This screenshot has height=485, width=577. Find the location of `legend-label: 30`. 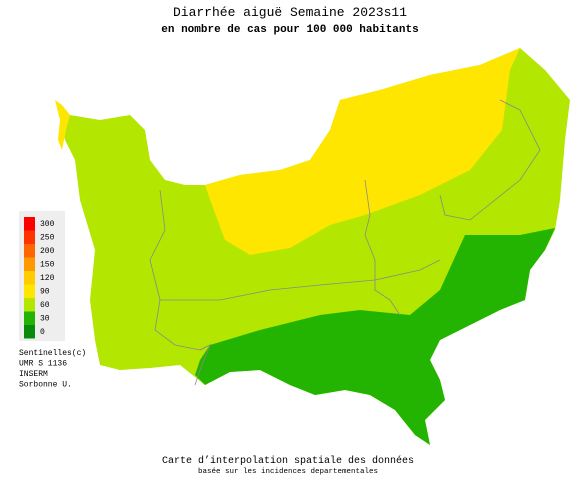

legend-label: 30 is located at coordinates (45, 318).